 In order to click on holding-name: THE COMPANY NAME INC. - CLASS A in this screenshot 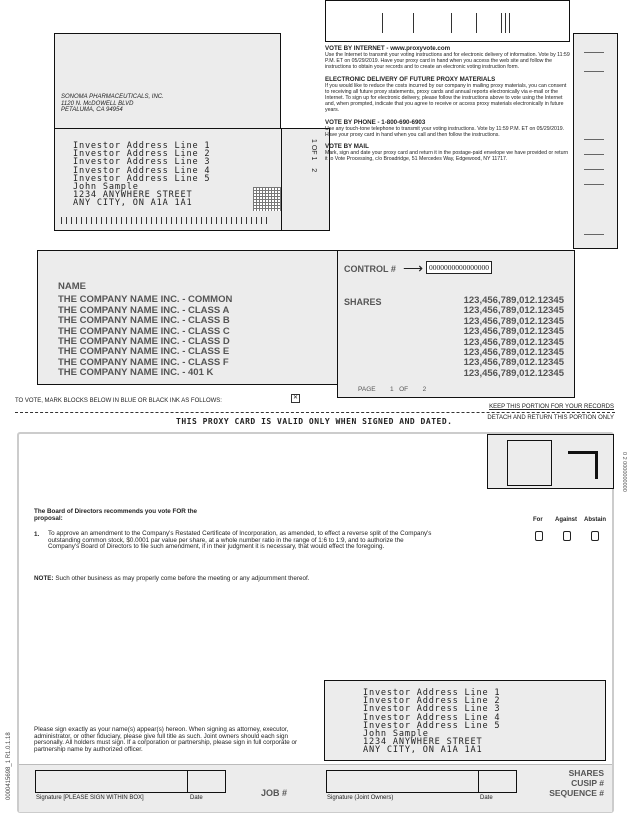, I will do `click(144, 310)`.